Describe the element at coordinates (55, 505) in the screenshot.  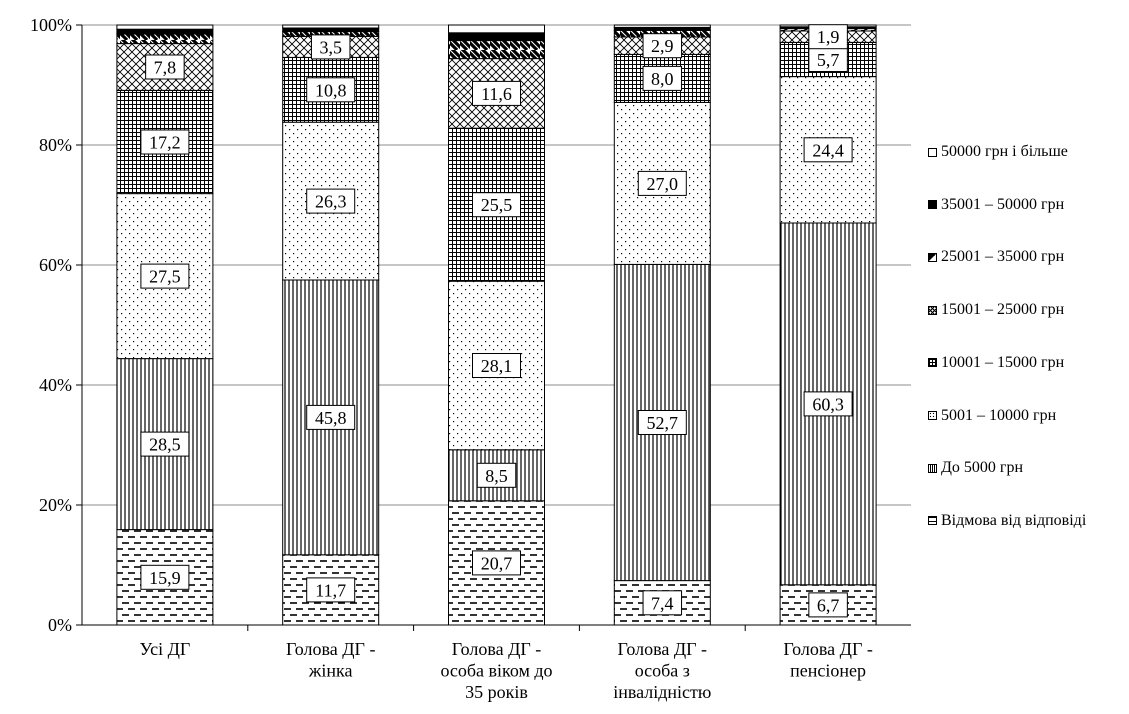
I see `y-tick-label: 20%` at that location.